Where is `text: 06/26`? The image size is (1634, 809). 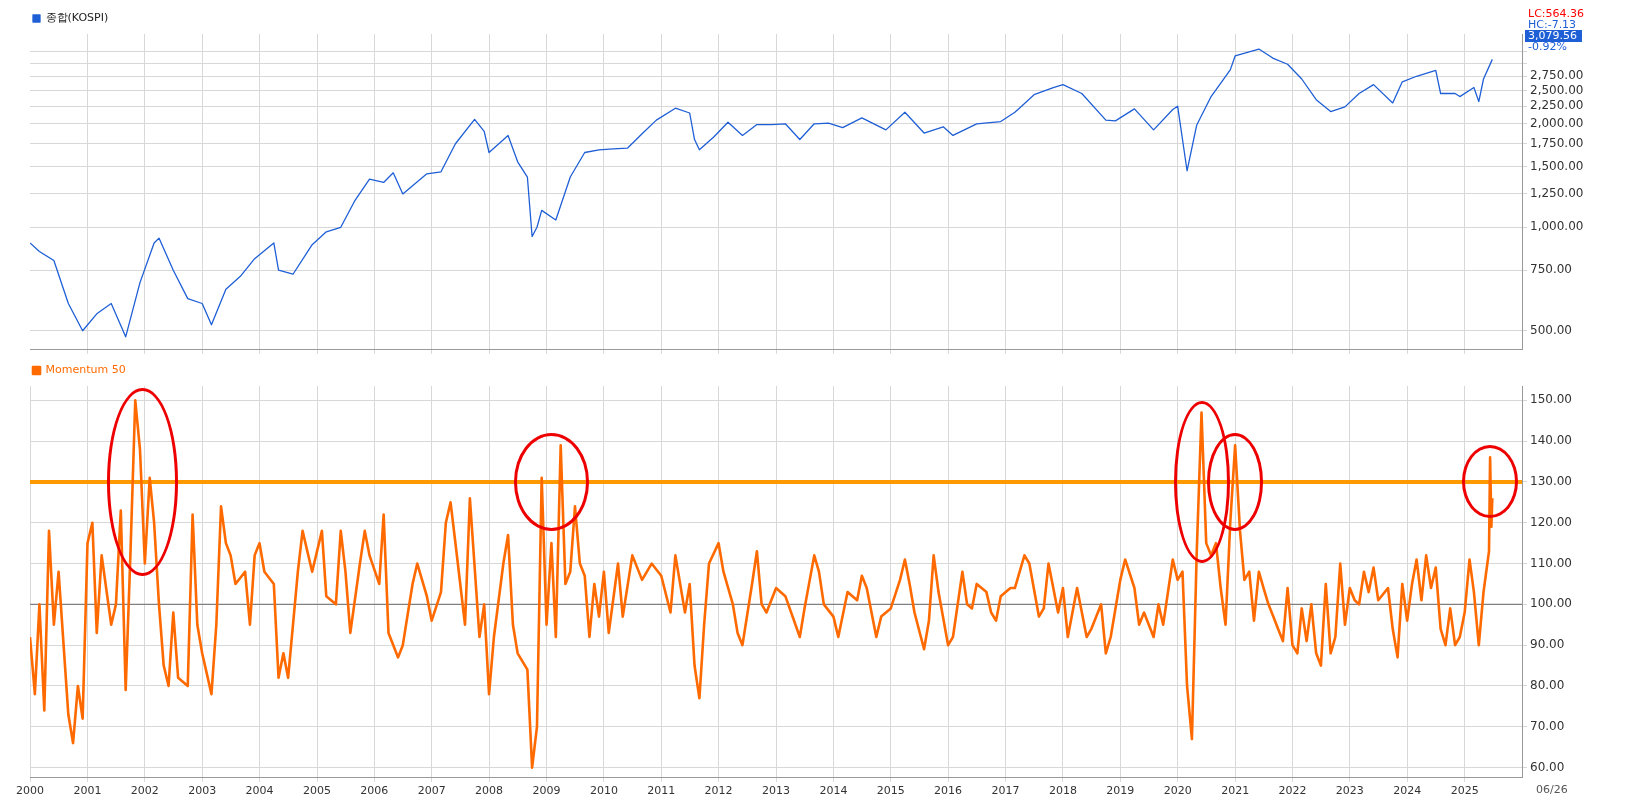 text: 06/26 is located at coordinates (1552, 790).